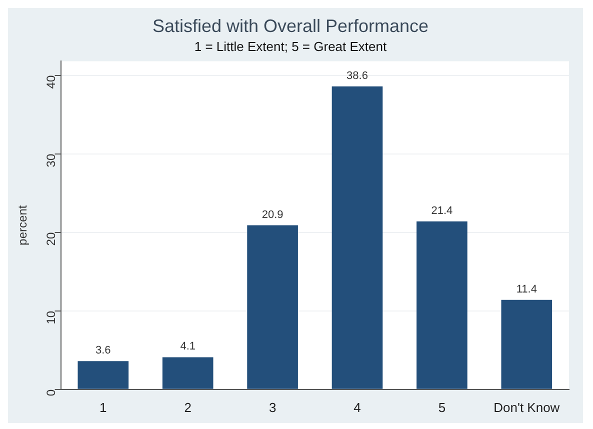 The image size is (593, 429). Describe the element at coordinates (188, 407) in the screenshot. I see `x-tick-label: 2` at that location.